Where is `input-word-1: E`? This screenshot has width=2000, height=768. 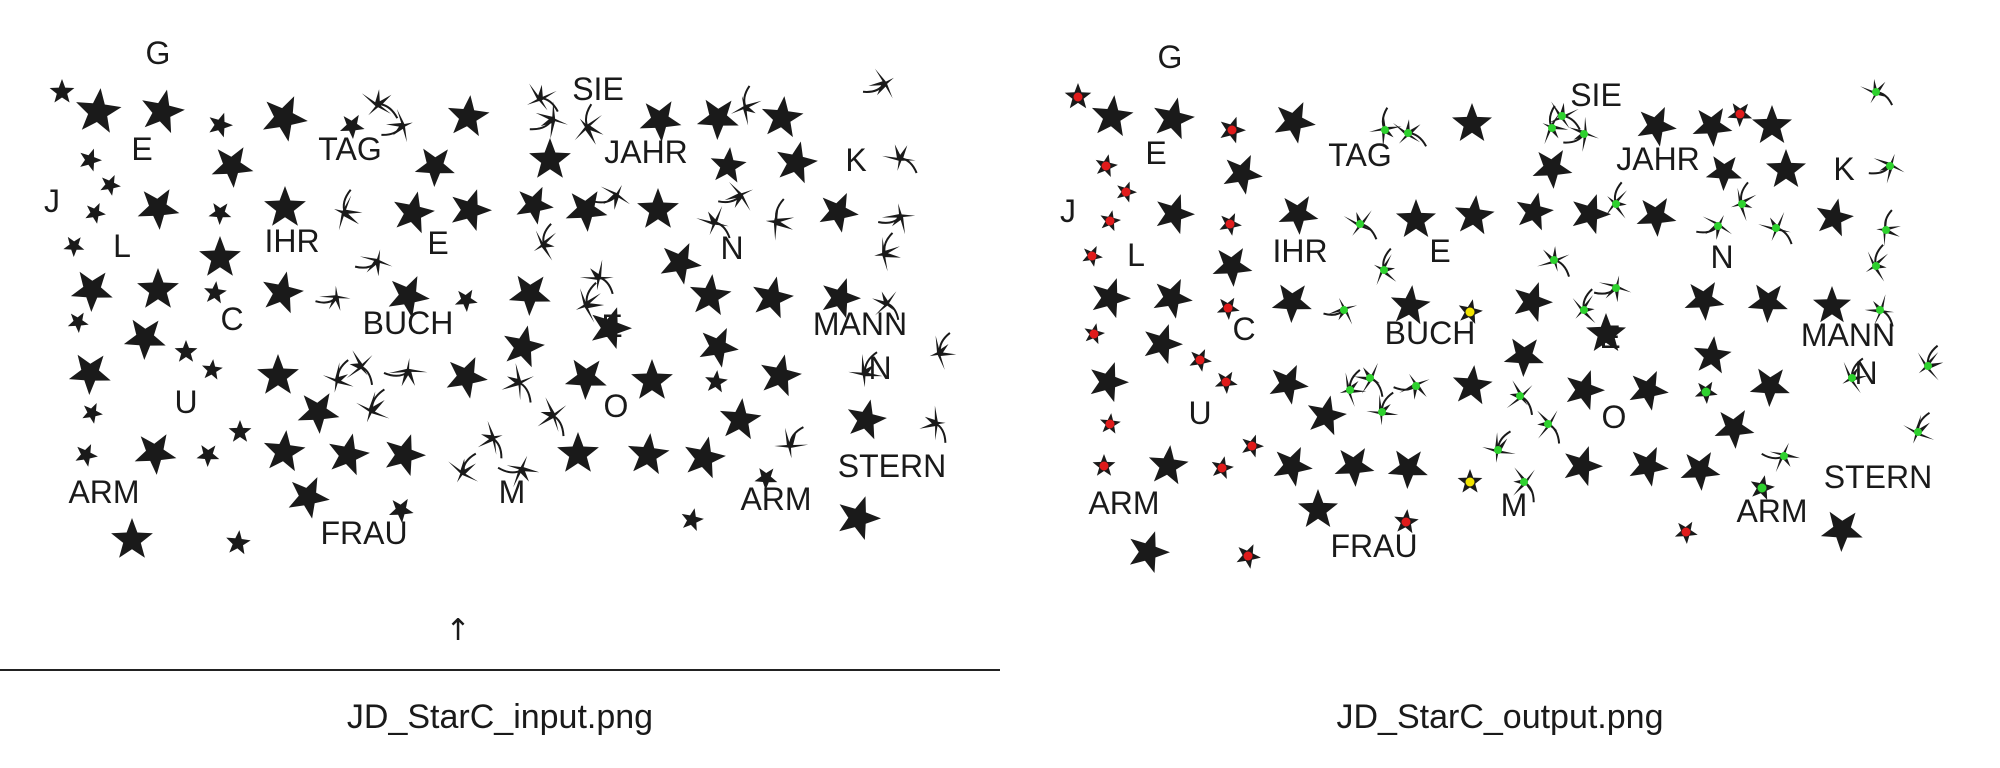
input-word-1: E is located at coordinates (141, 149).